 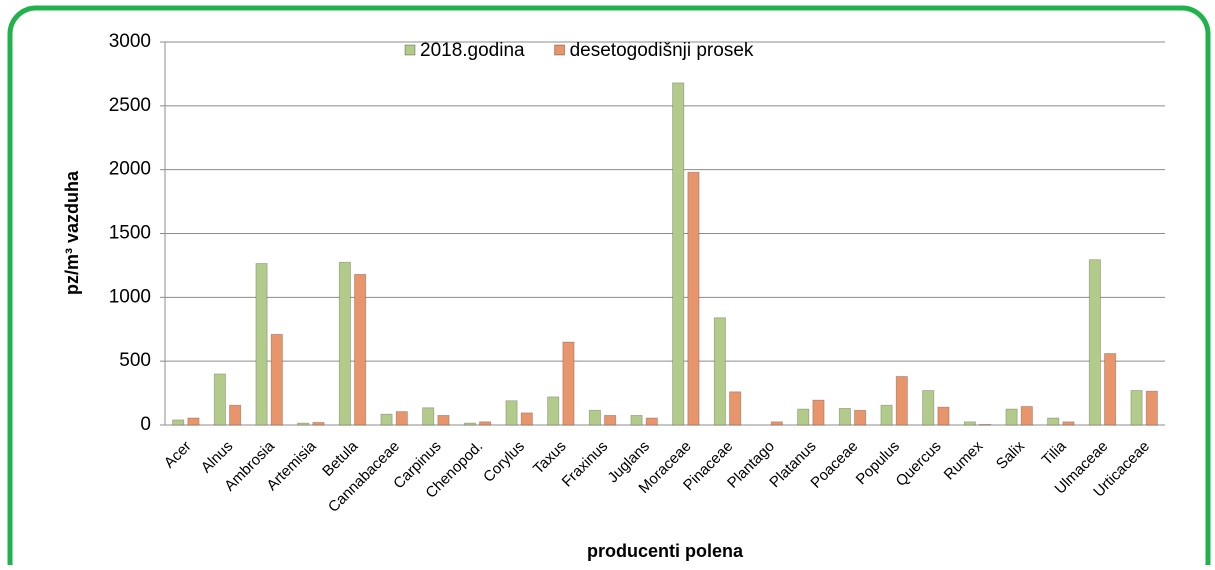 I want to click on y-tick-label: 2000, so click(x=130, y=169).